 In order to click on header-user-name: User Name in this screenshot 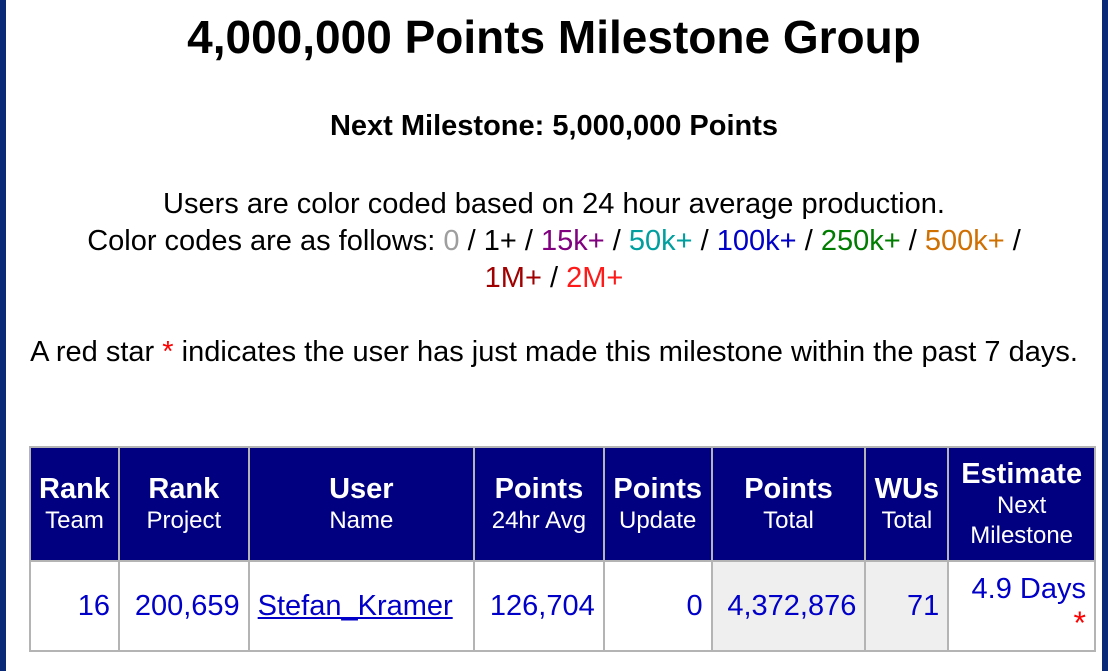, I will do `click(361, 504)`.